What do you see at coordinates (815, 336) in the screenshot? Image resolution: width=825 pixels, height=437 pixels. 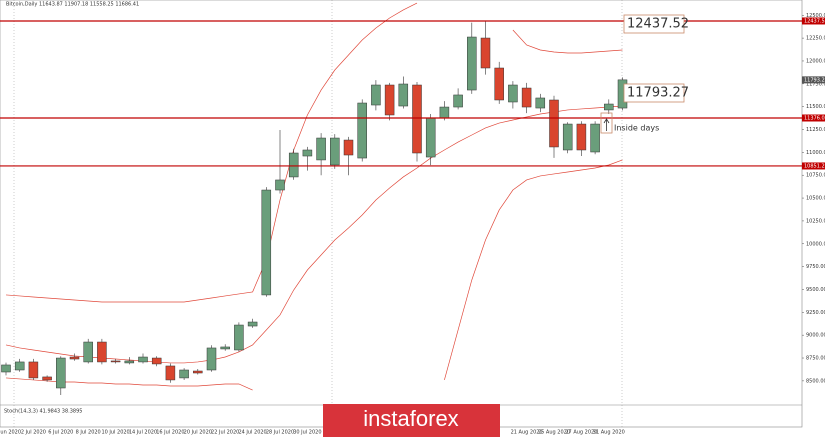 I see `y-tick-label: 9000.00` at bounding box center [815, 336].